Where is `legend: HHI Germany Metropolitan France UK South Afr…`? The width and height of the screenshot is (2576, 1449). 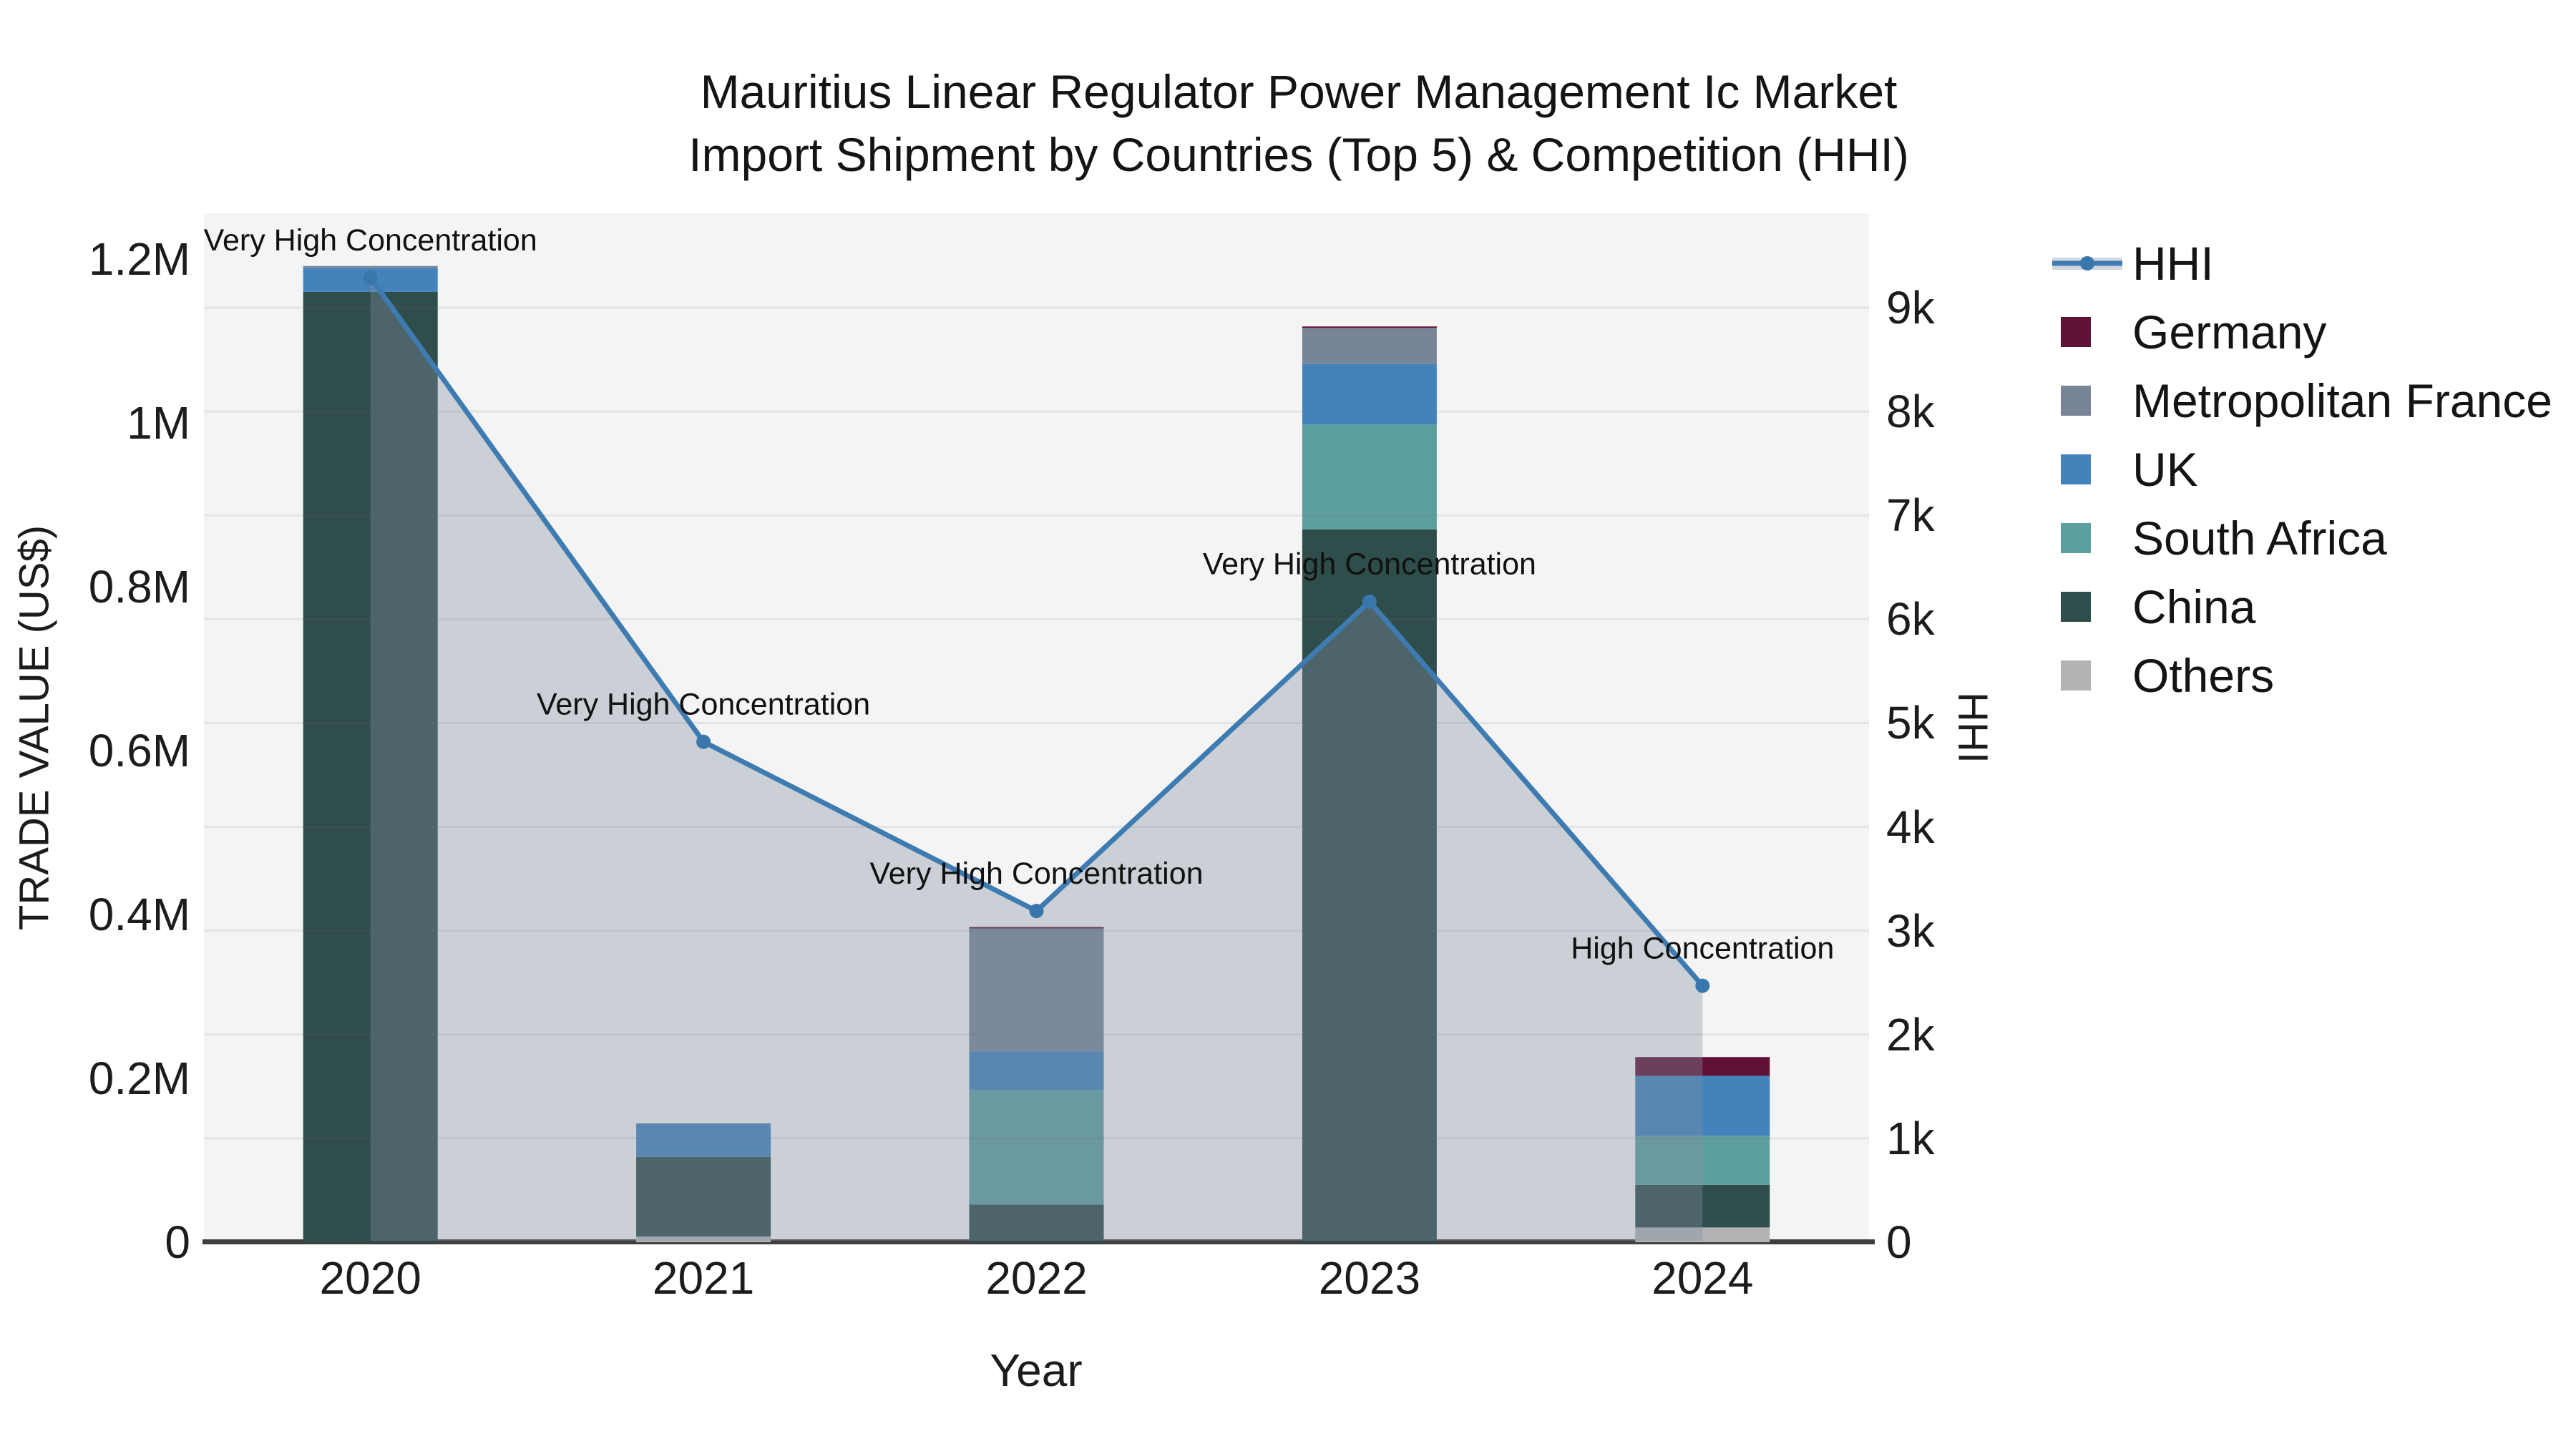 legend: HHI Germany Metropolitan France UK South Afr… is located at coordinates (2301, 469).